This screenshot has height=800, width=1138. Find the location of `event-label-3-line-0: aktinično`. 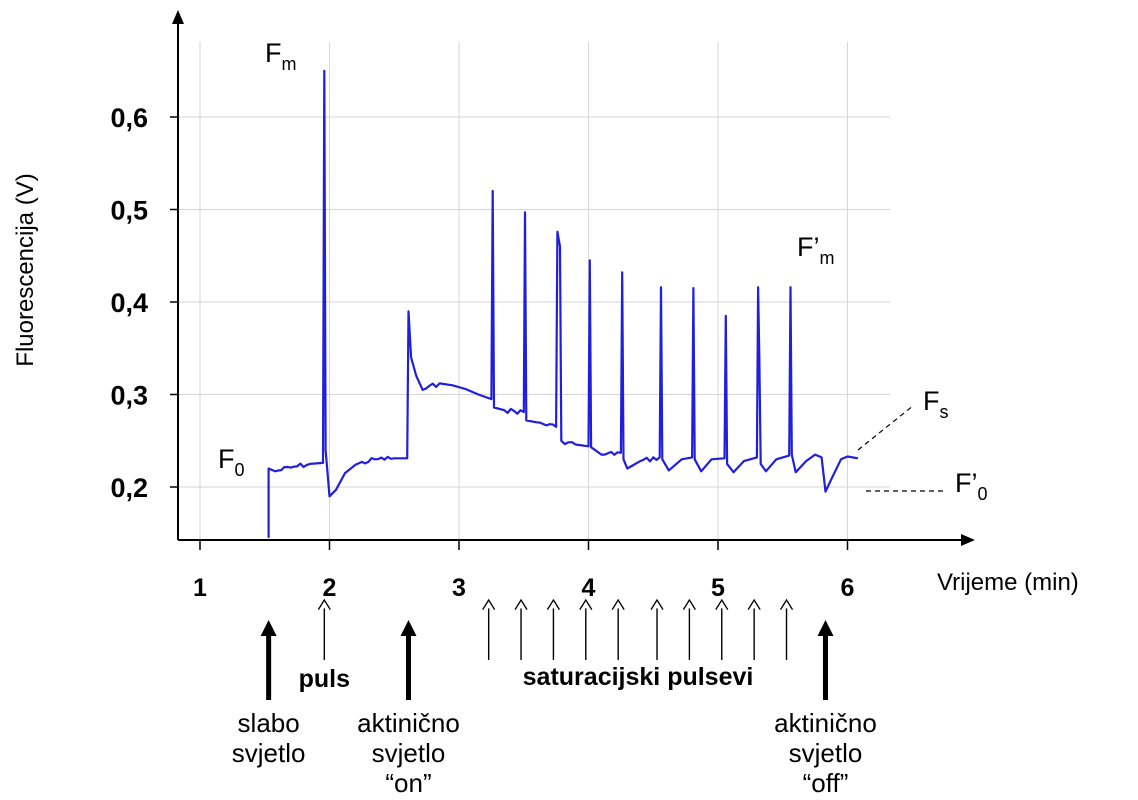

event-label-3-line-0: aktinično is located at coordinates (825, 723).